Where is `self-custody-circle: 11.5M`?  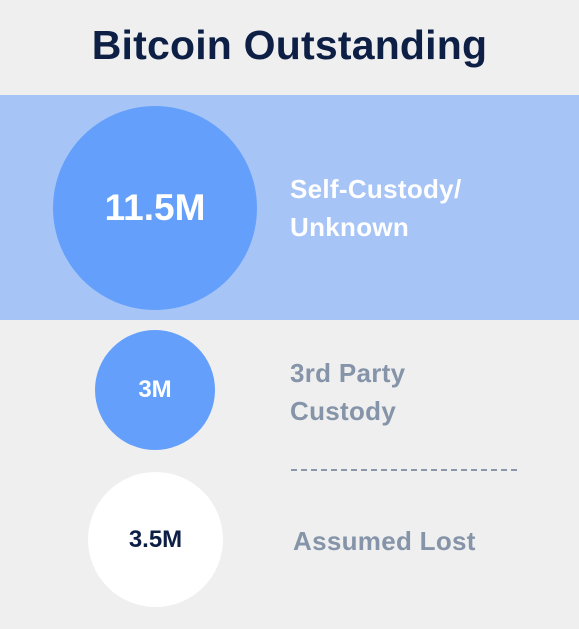 self-custody-circle: 11.5M is located at coordinates (155, 208).